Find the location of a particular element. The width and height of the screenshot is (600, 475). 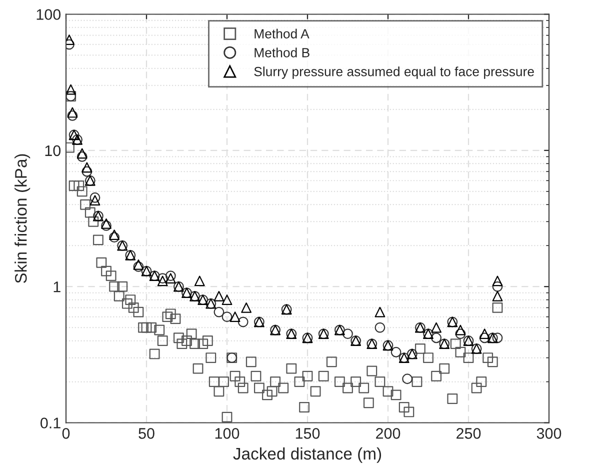

x-tick-label: 50 is located at coordinates (146, 433).